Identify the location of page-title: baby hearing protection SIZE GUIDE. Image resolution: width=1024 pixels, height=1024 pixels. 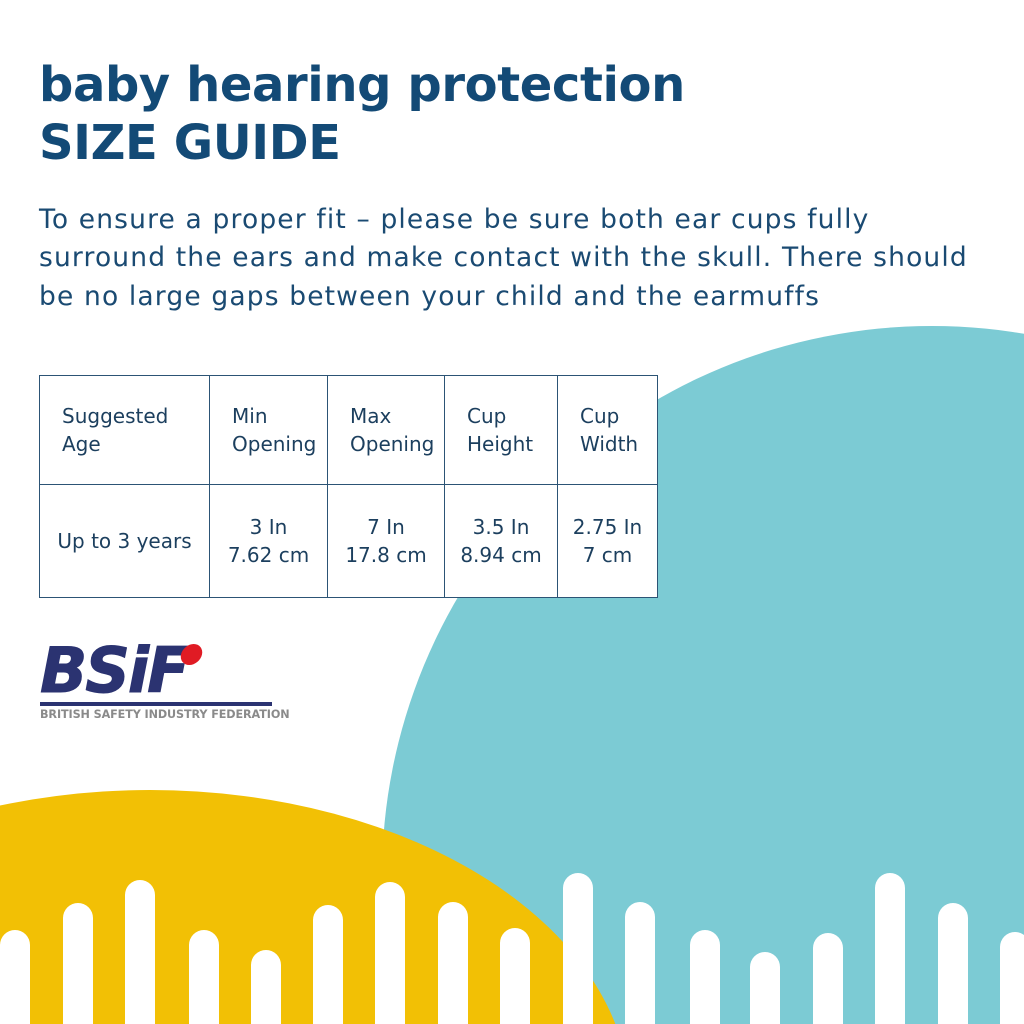
(419, 114).